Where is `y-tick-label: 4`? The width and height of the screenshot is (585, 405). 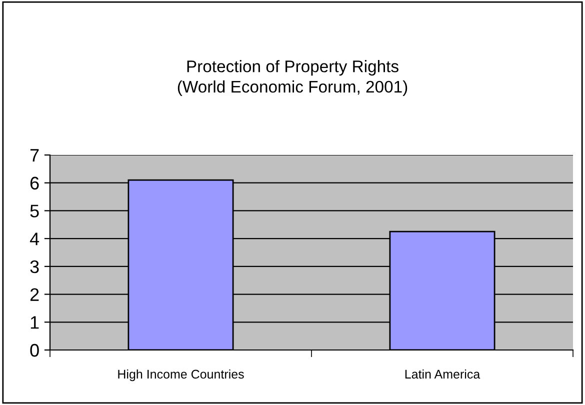 y-tick-label: 4 is located at coordinates (35, 239).